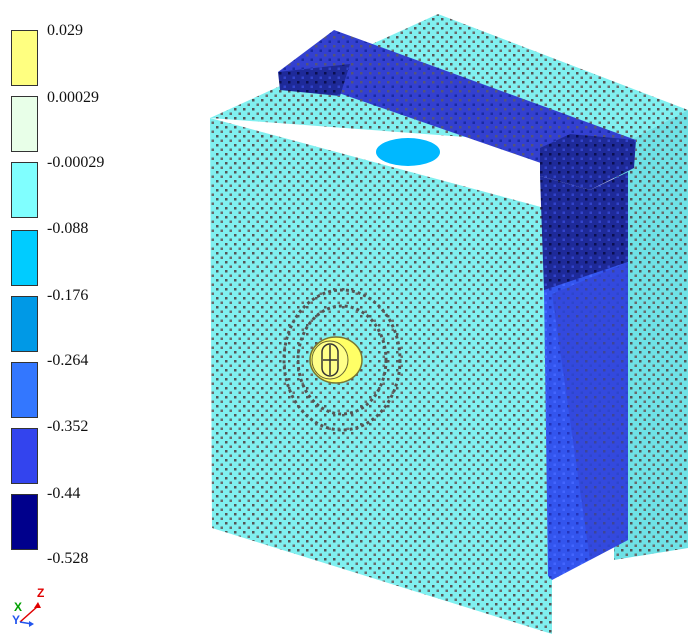 This screenshot has width=691, height=635. Describe the element at coordinates (40, 593) in the screenshot. I see `axis-z-label: Z` at that location.